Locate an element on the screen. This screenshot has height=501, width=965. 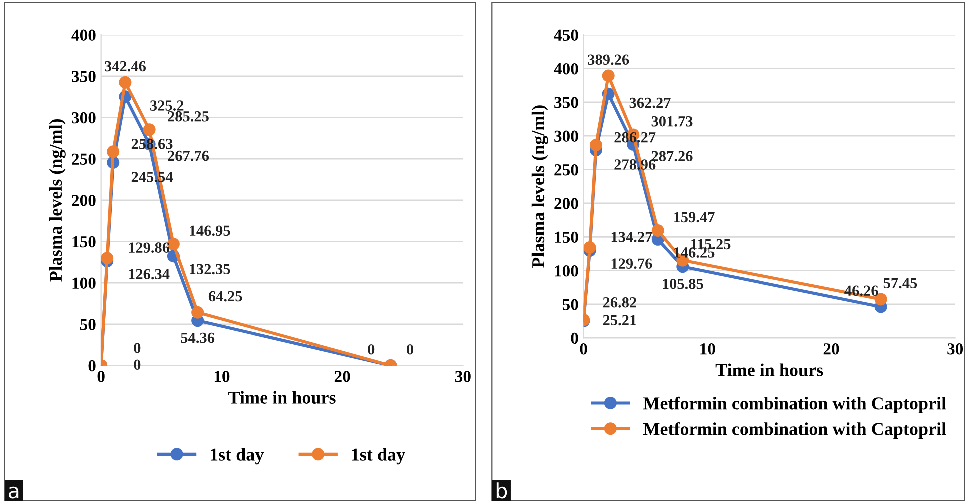
data-label: 267.76 is located at coordinates (189, 156).